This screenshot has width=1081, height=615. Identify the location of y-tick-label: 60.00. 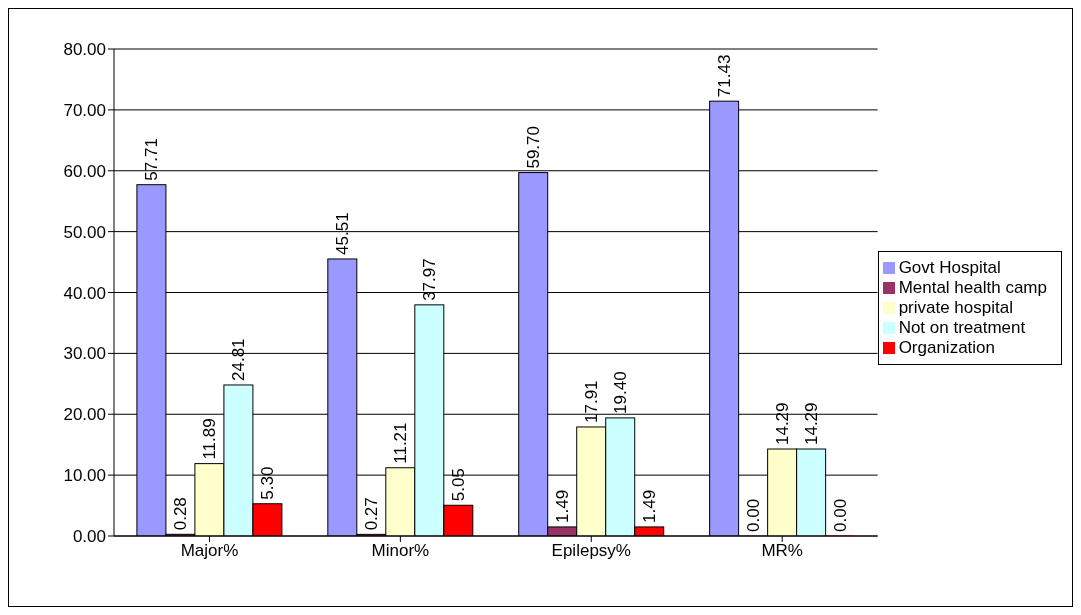
(84, 171).